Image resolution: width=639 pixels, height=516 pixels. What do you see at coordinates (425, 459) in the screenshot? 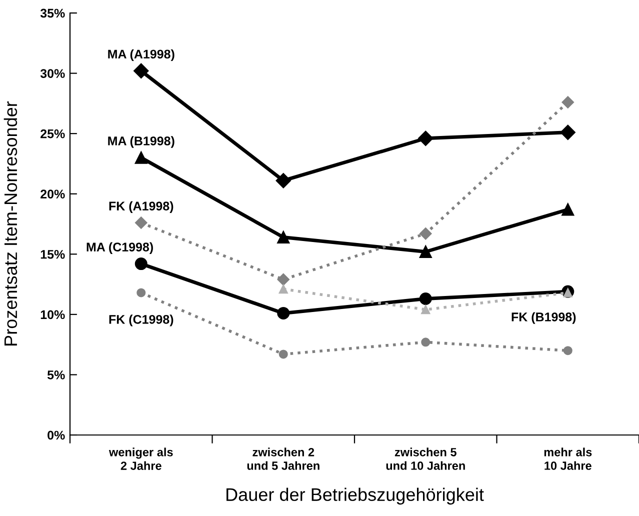
I see `x-tick-label: zwischen 5 und 10 Jahren` at bounding box center [425, 459].